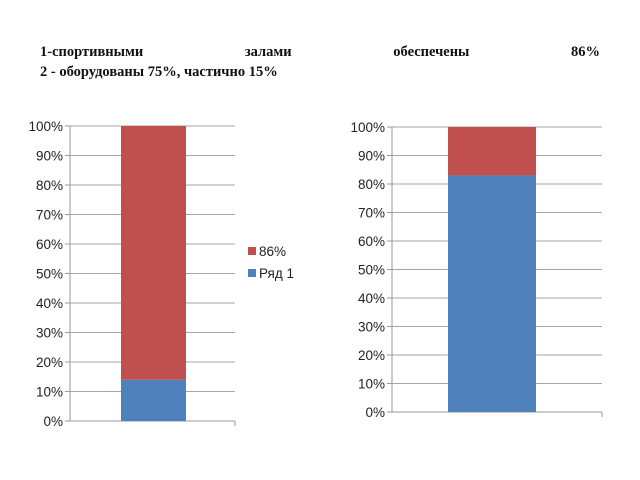 Image resolution: width=640 pixels, height=480 pixels. Describe the element at coordinates (585, 52) in the screenshot. I see `heading-word-4: 86%` at that location.